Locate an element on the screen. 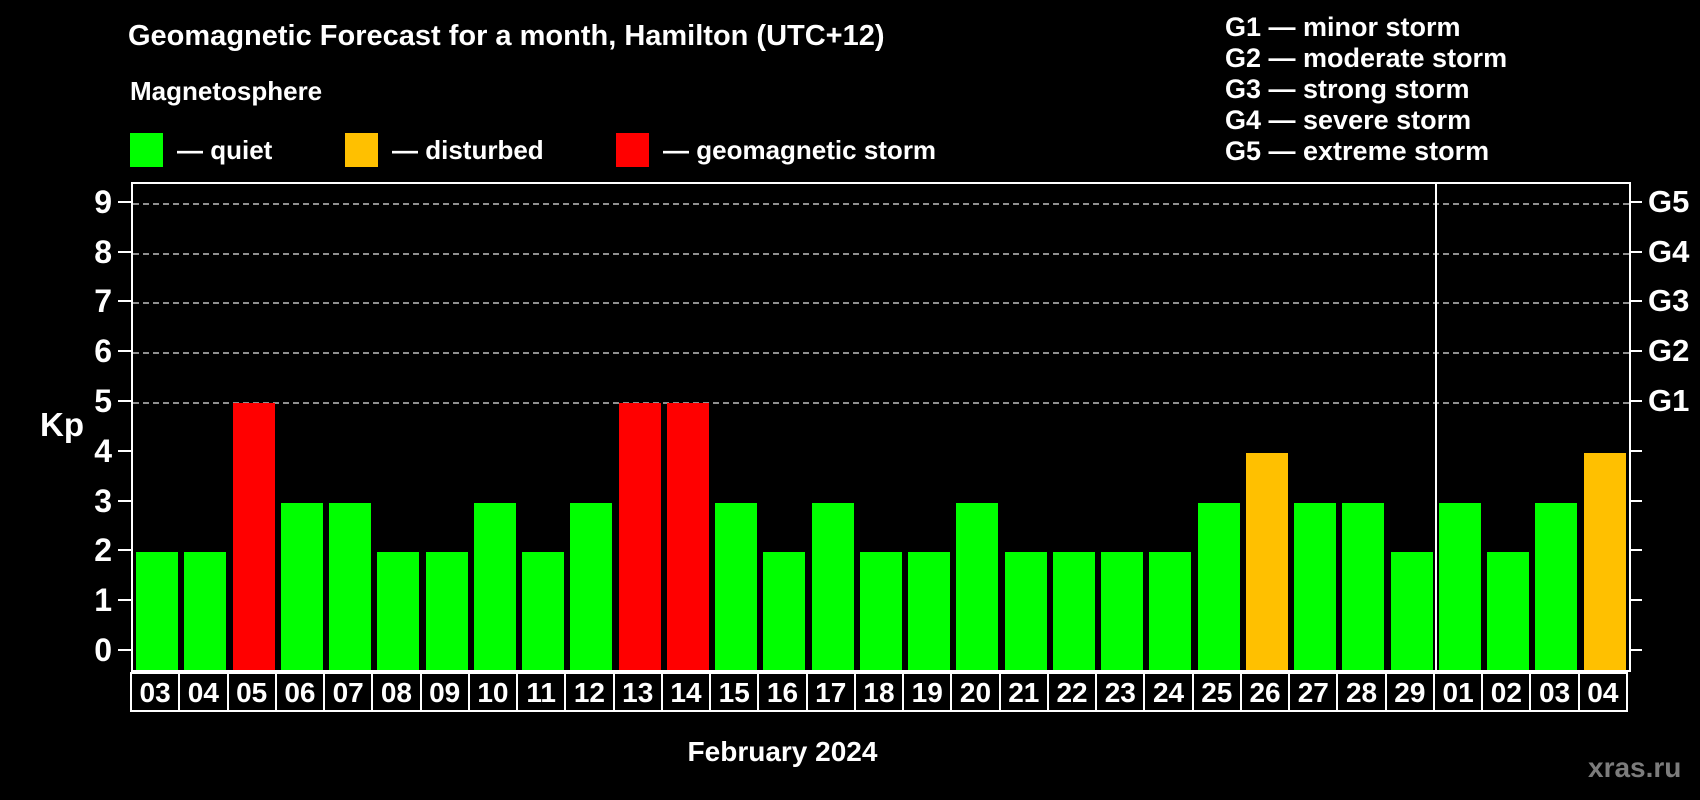 The width and height of the screenshot is (1700, 800). y-axis-label-8: 8 is located at coordinates (103, 251).